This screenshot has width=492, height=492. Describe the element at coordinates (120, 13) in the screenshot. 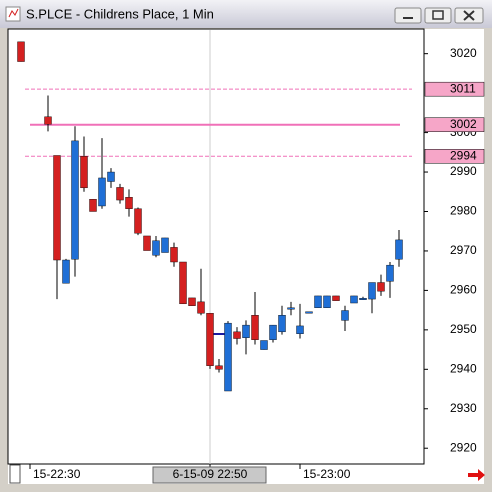

I see `window-title: S.PLCE - Childrens Place, 1 Min` at that location.